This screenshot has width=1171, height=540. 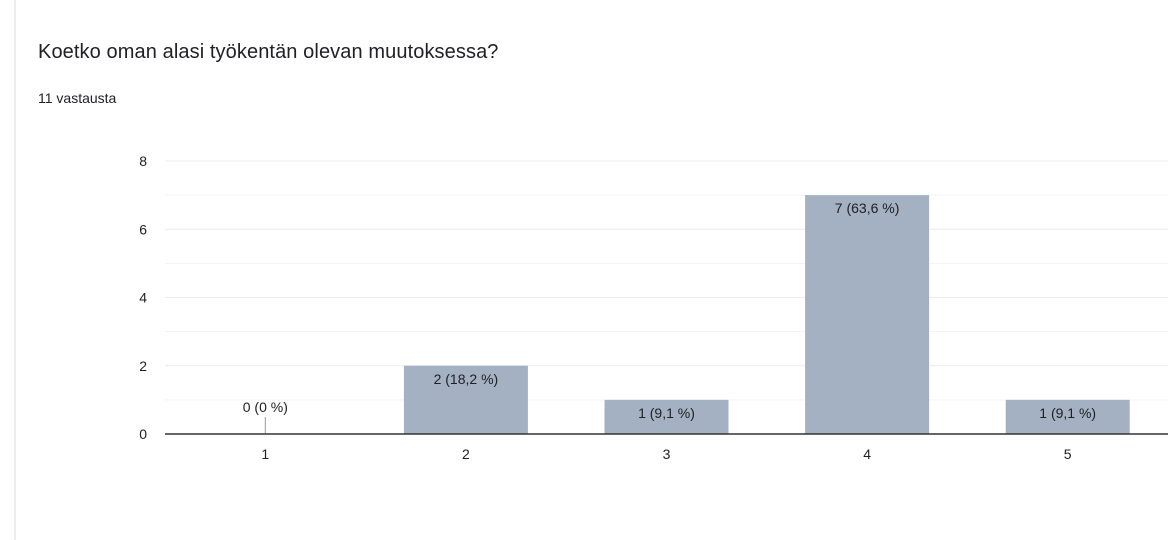 What do you see at coordinates (143, 434) in the screenshot?
I see `y-tick-label: 0` at bounding box center [143, 434].